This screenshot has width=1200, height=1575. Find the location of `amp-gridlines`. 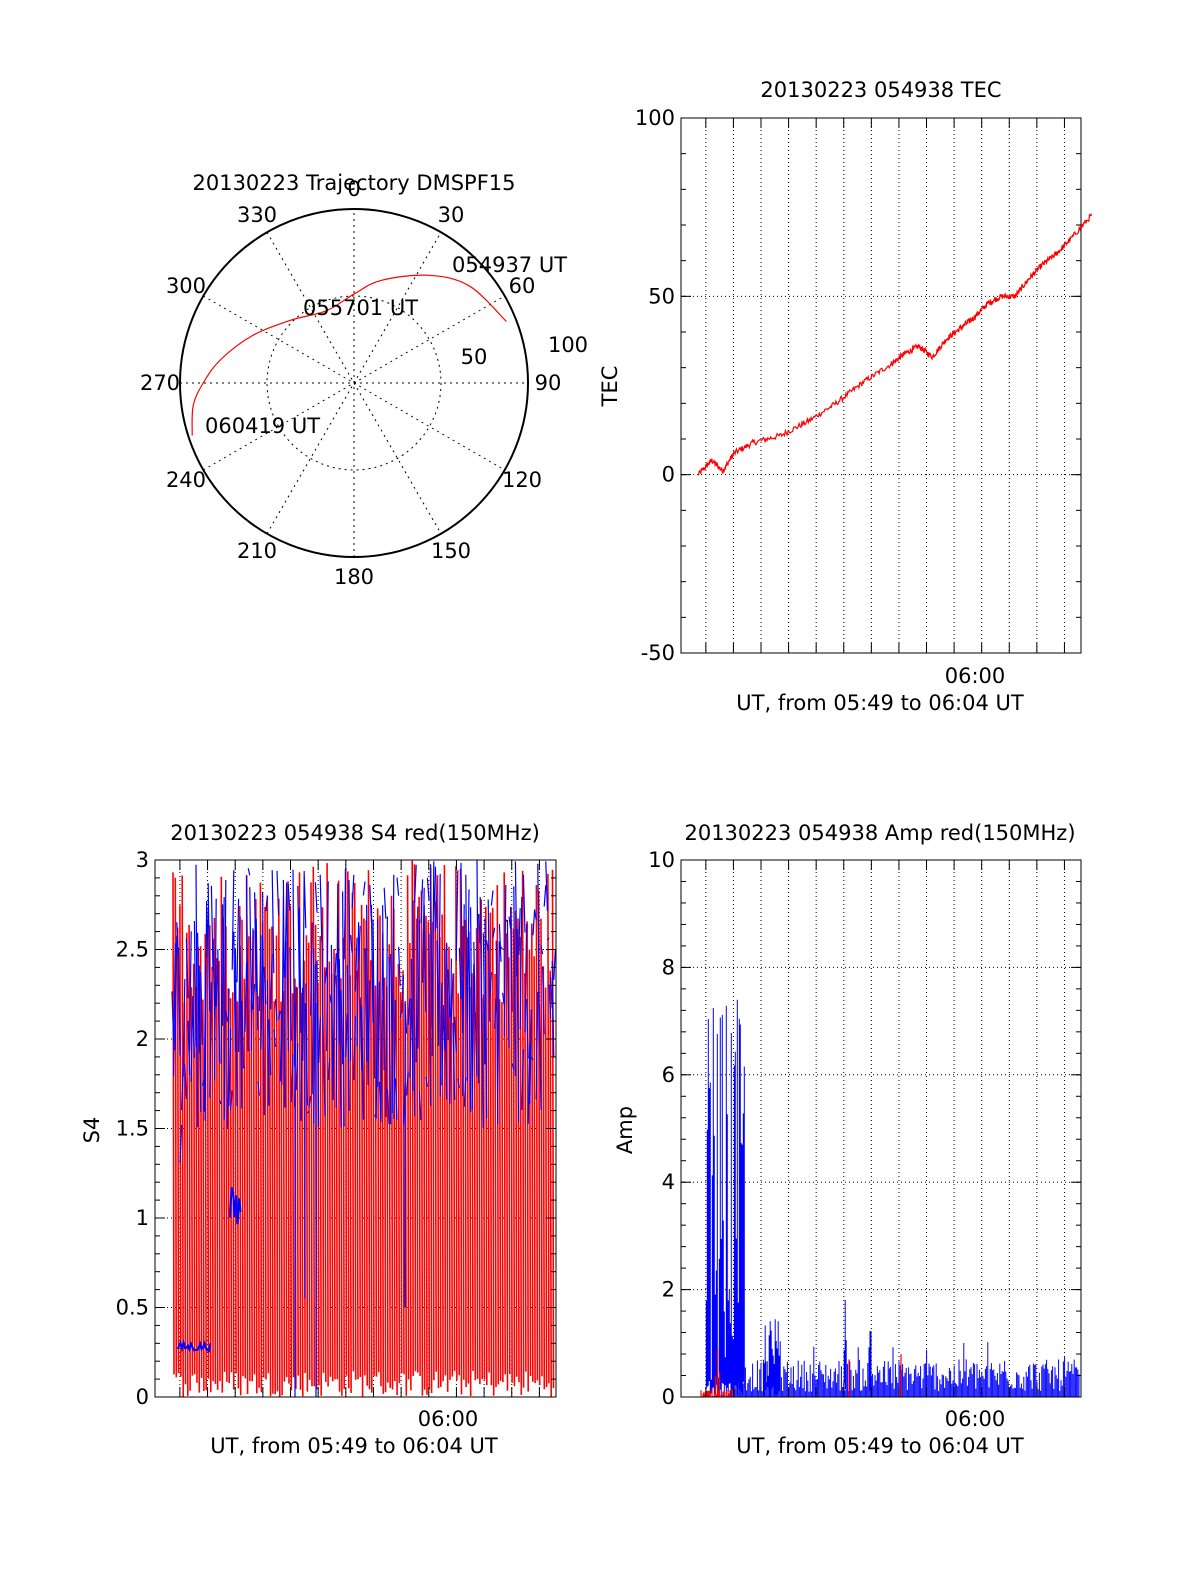

amp-gridlines is located at coordinates (881, 1128).